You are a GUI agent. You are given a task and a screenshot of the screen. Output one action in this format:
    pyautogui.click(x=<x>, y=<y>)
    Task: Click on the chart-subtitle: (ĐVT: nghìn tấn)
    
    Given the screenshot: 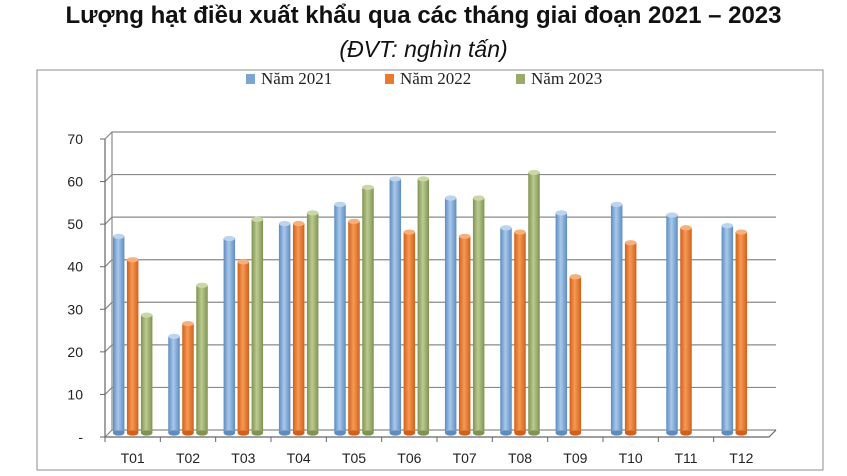 What is the action you would take?
    pyautogui.click(x=423, y=49)
    